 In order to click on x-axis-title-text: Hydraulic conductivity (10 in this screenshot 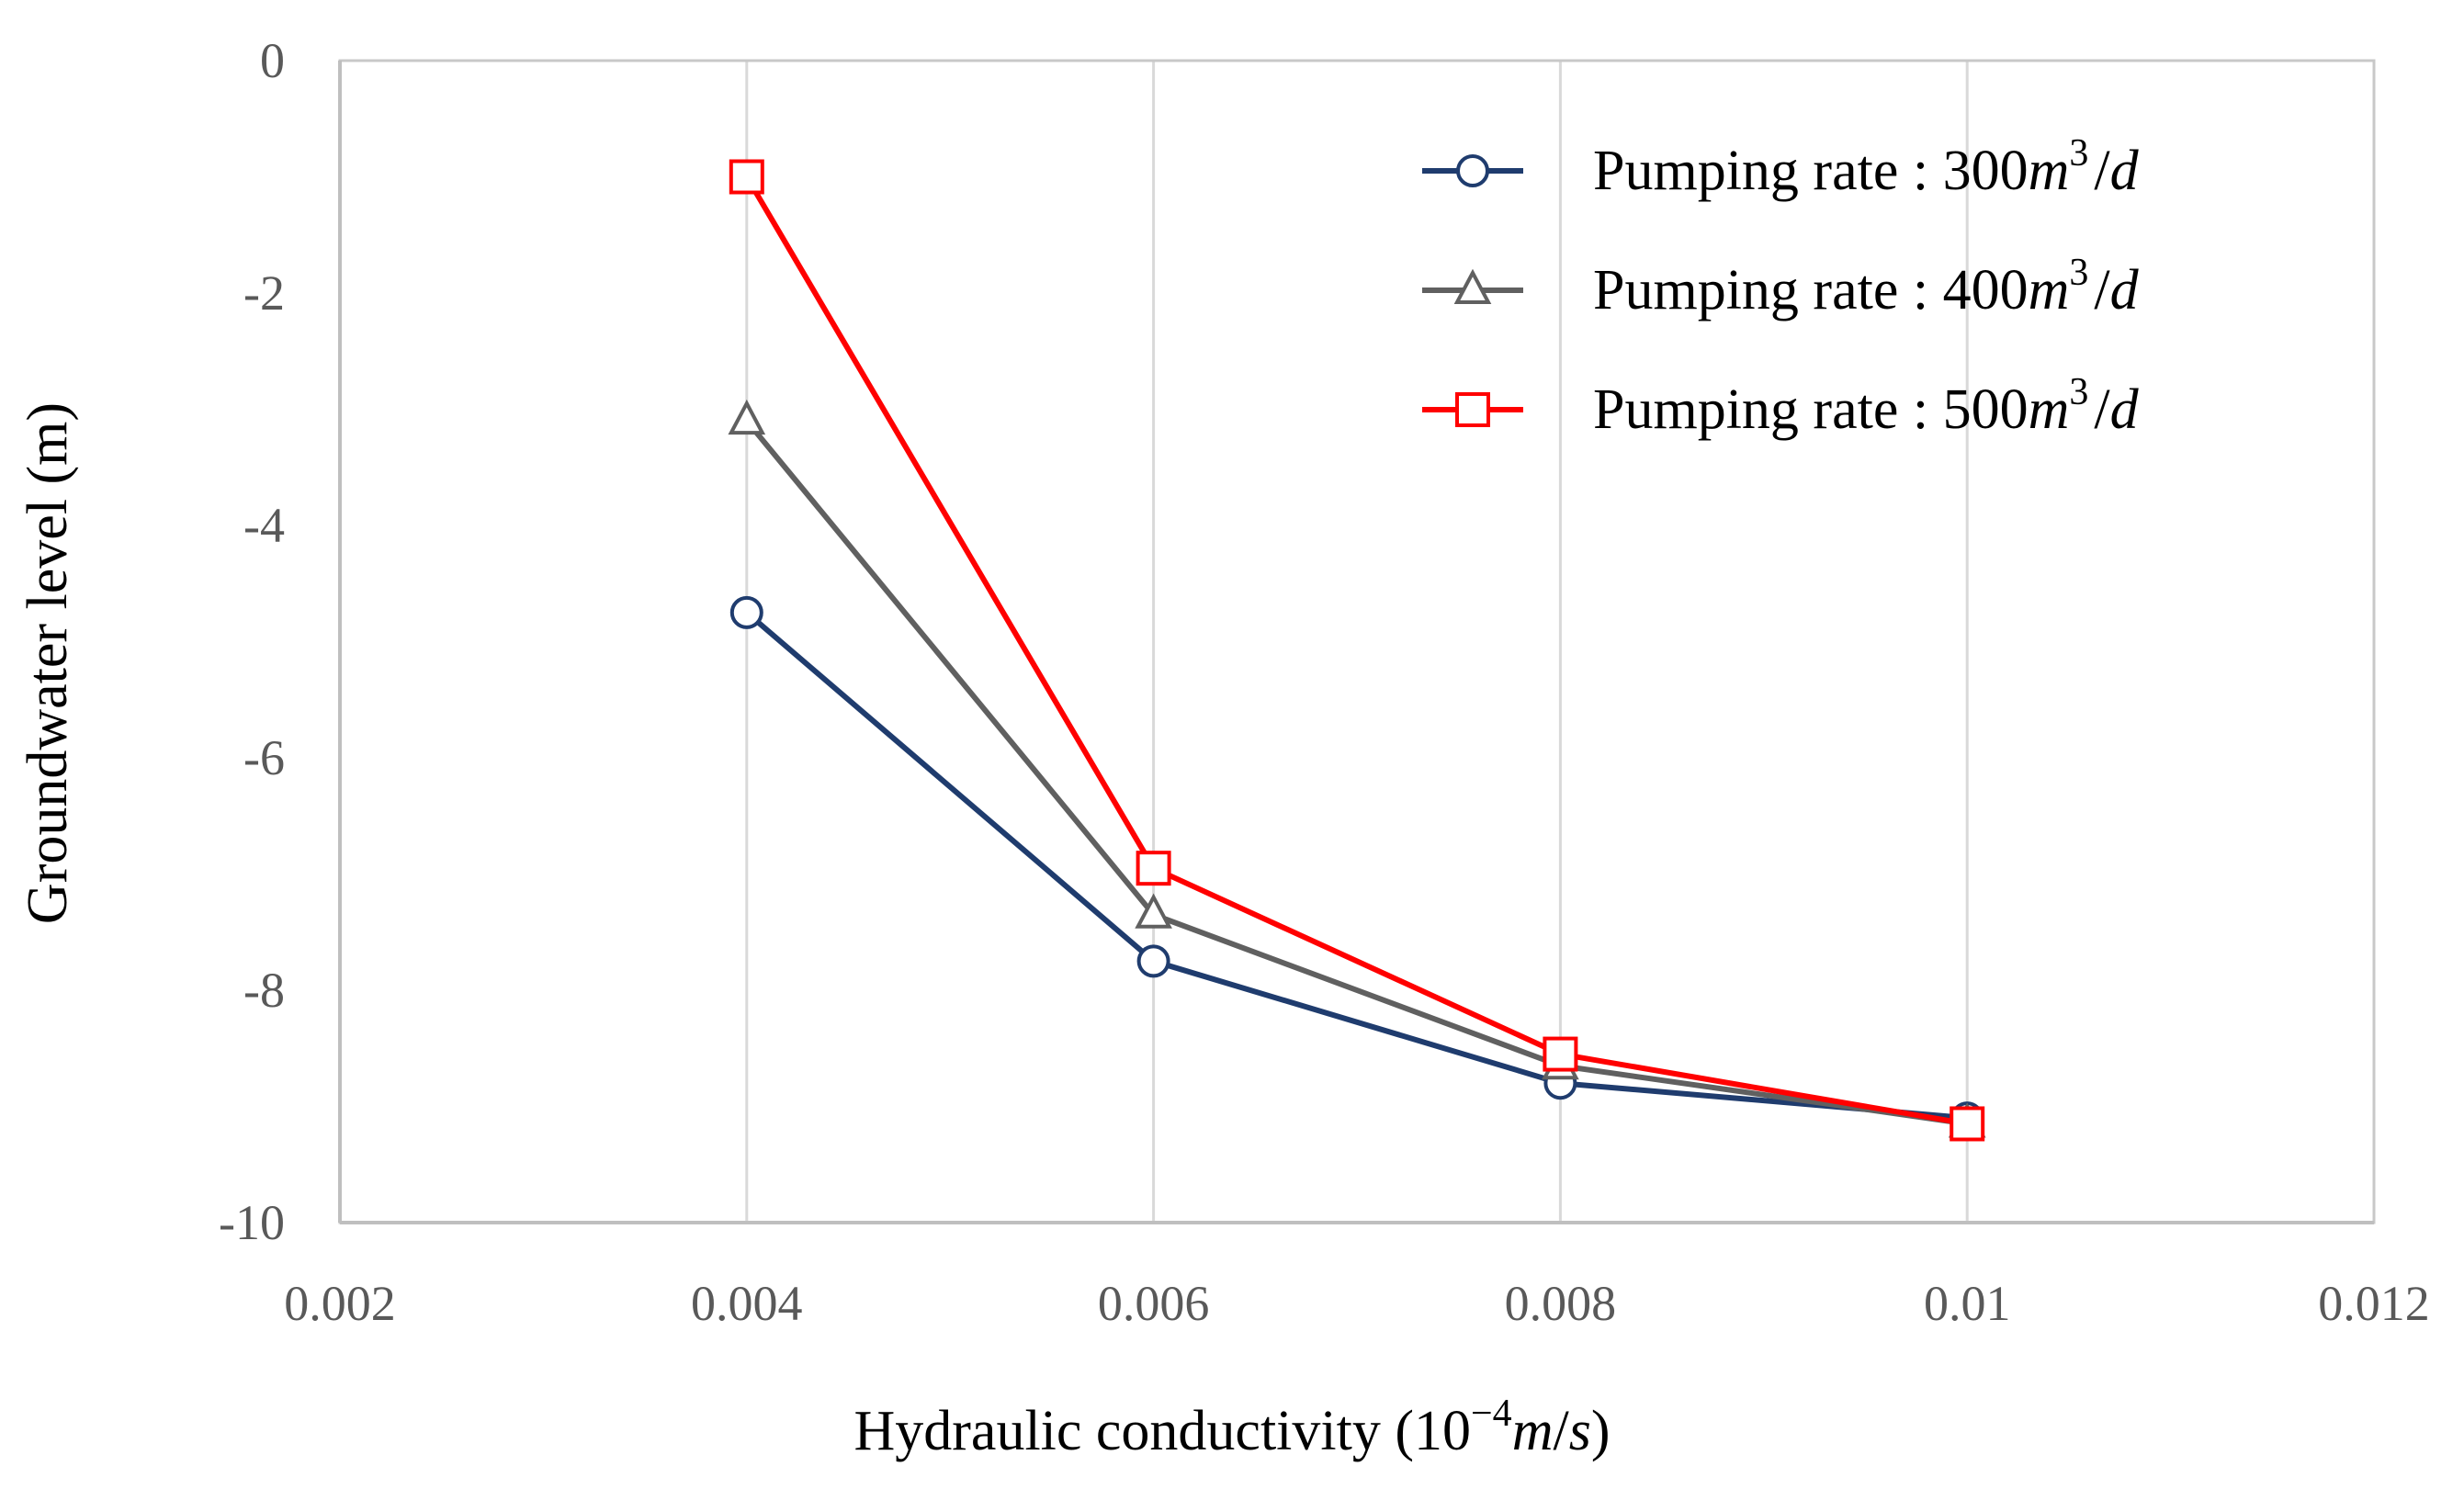, I will do `click(1163, 1431)`.